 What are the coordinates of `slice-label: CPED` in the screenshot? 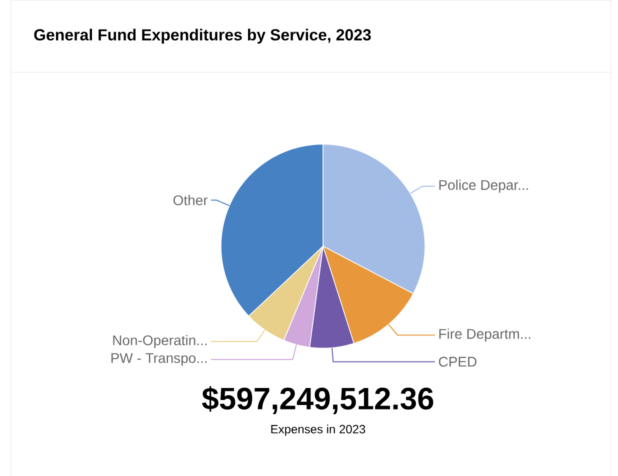 It's located at (457, 361).